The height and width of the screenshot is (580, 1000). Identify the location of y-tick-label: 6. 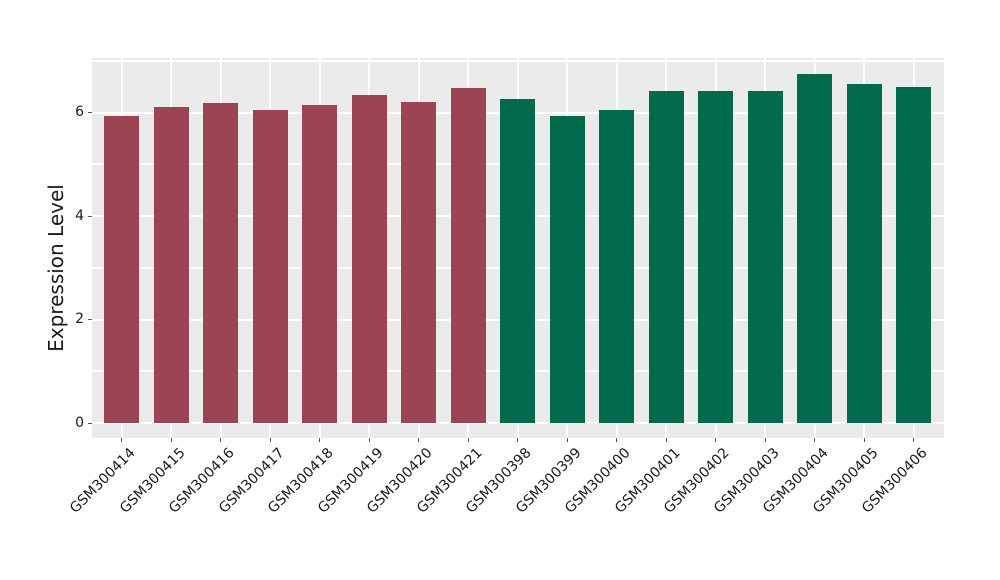
(79, 112).